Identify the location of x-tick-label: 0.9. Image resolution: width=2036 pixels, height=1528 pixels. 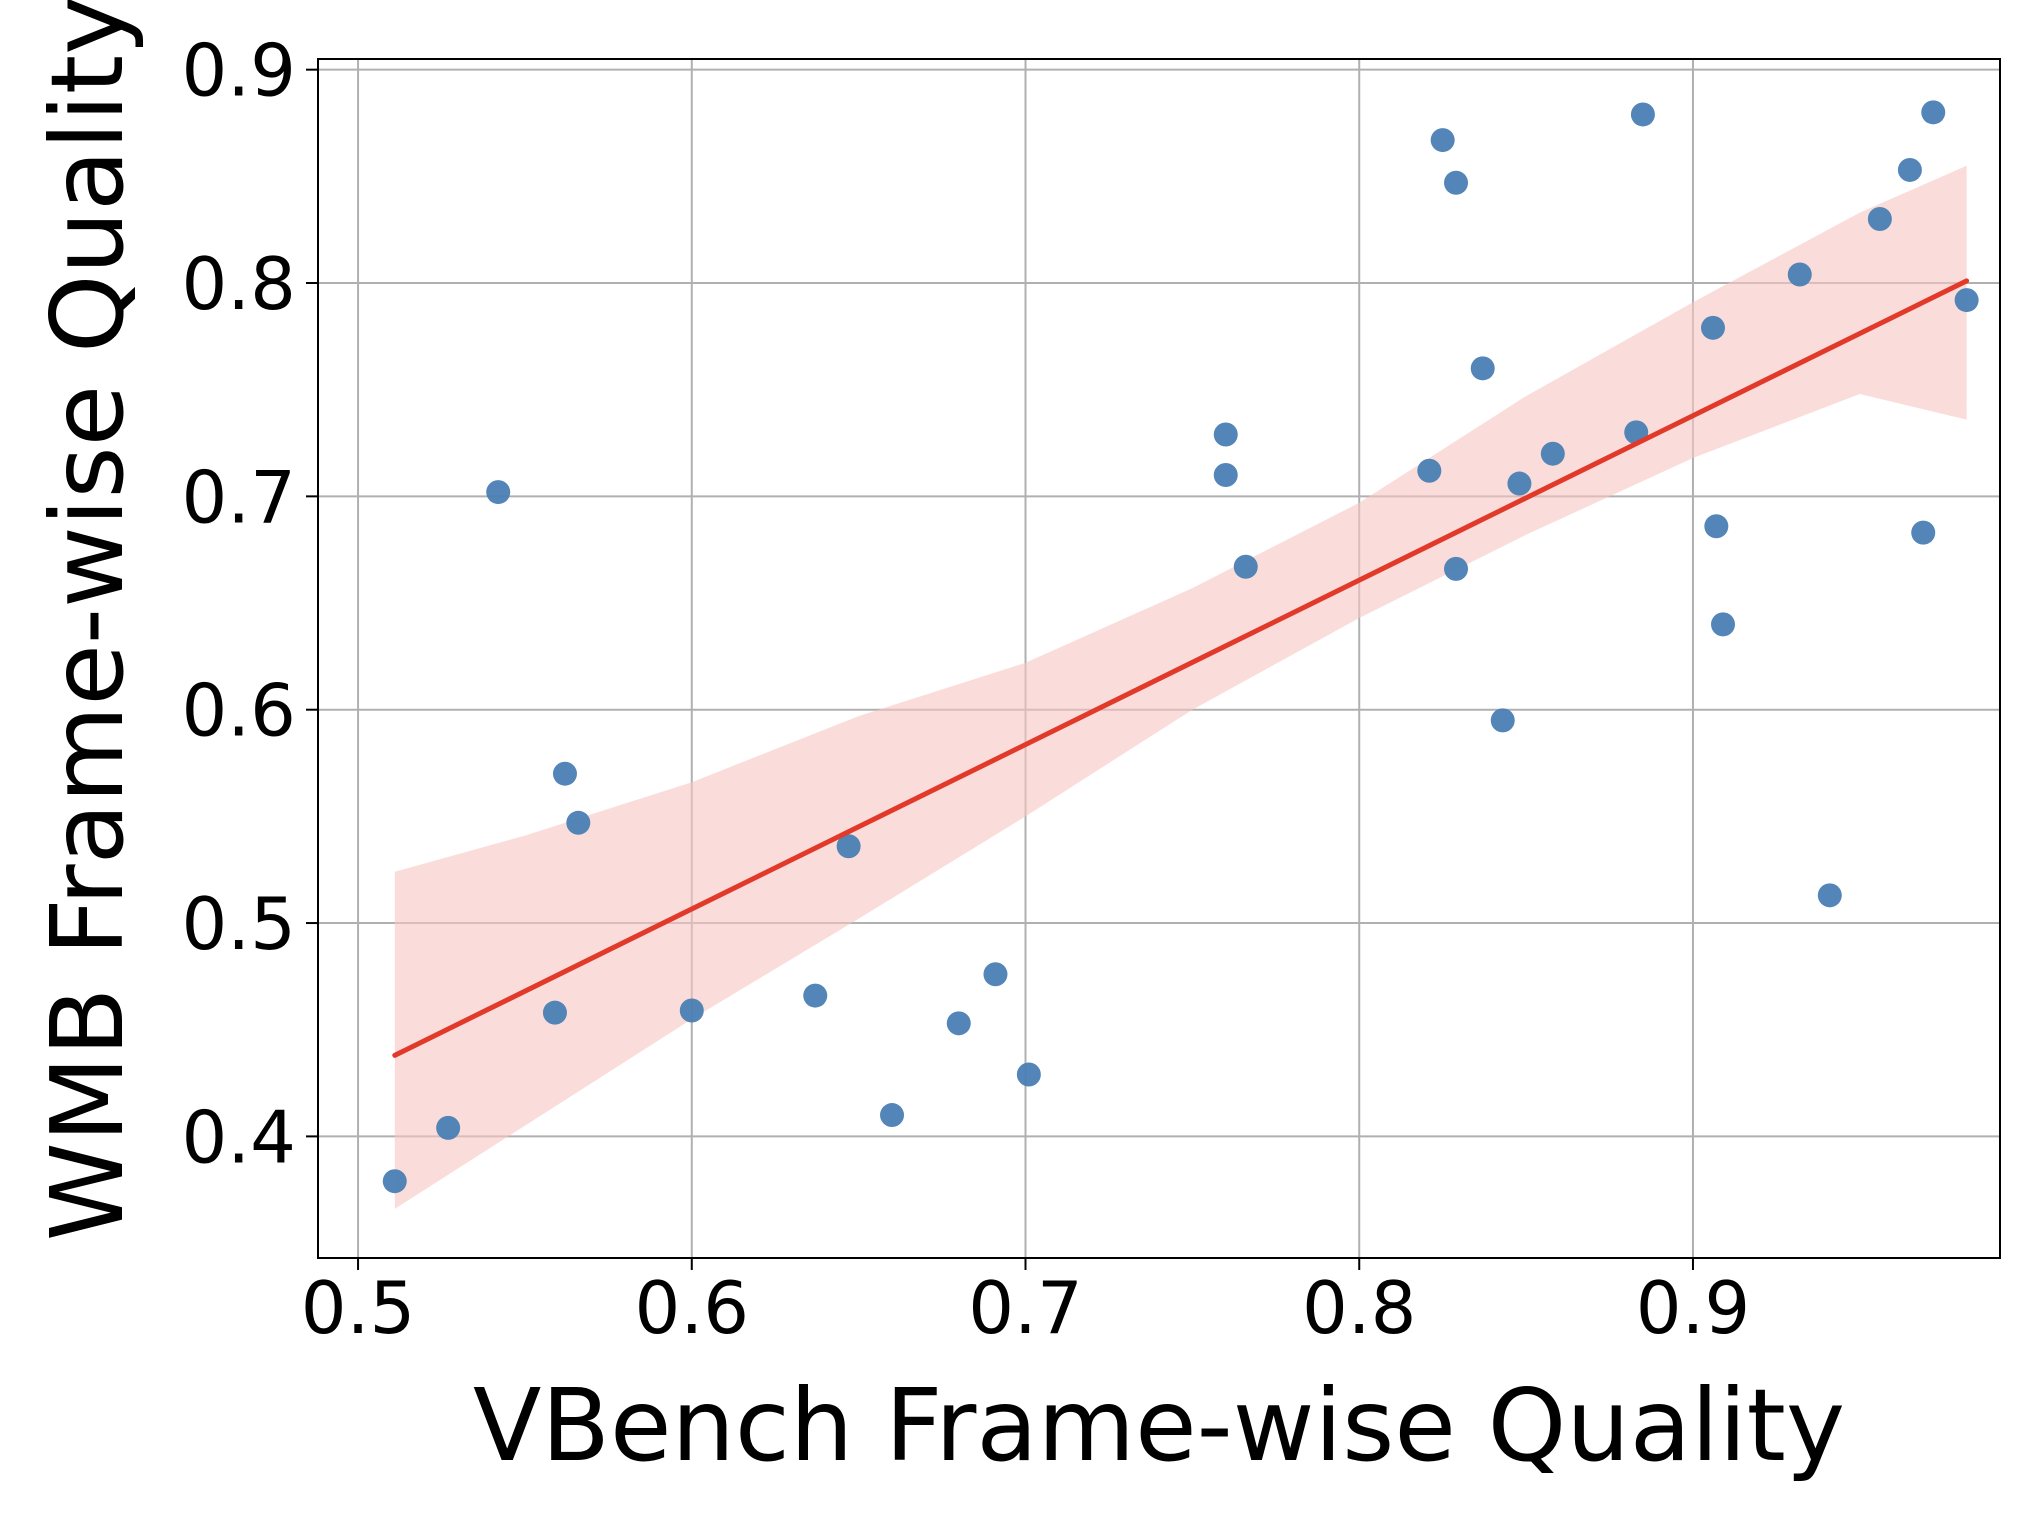
(1693, 1308).